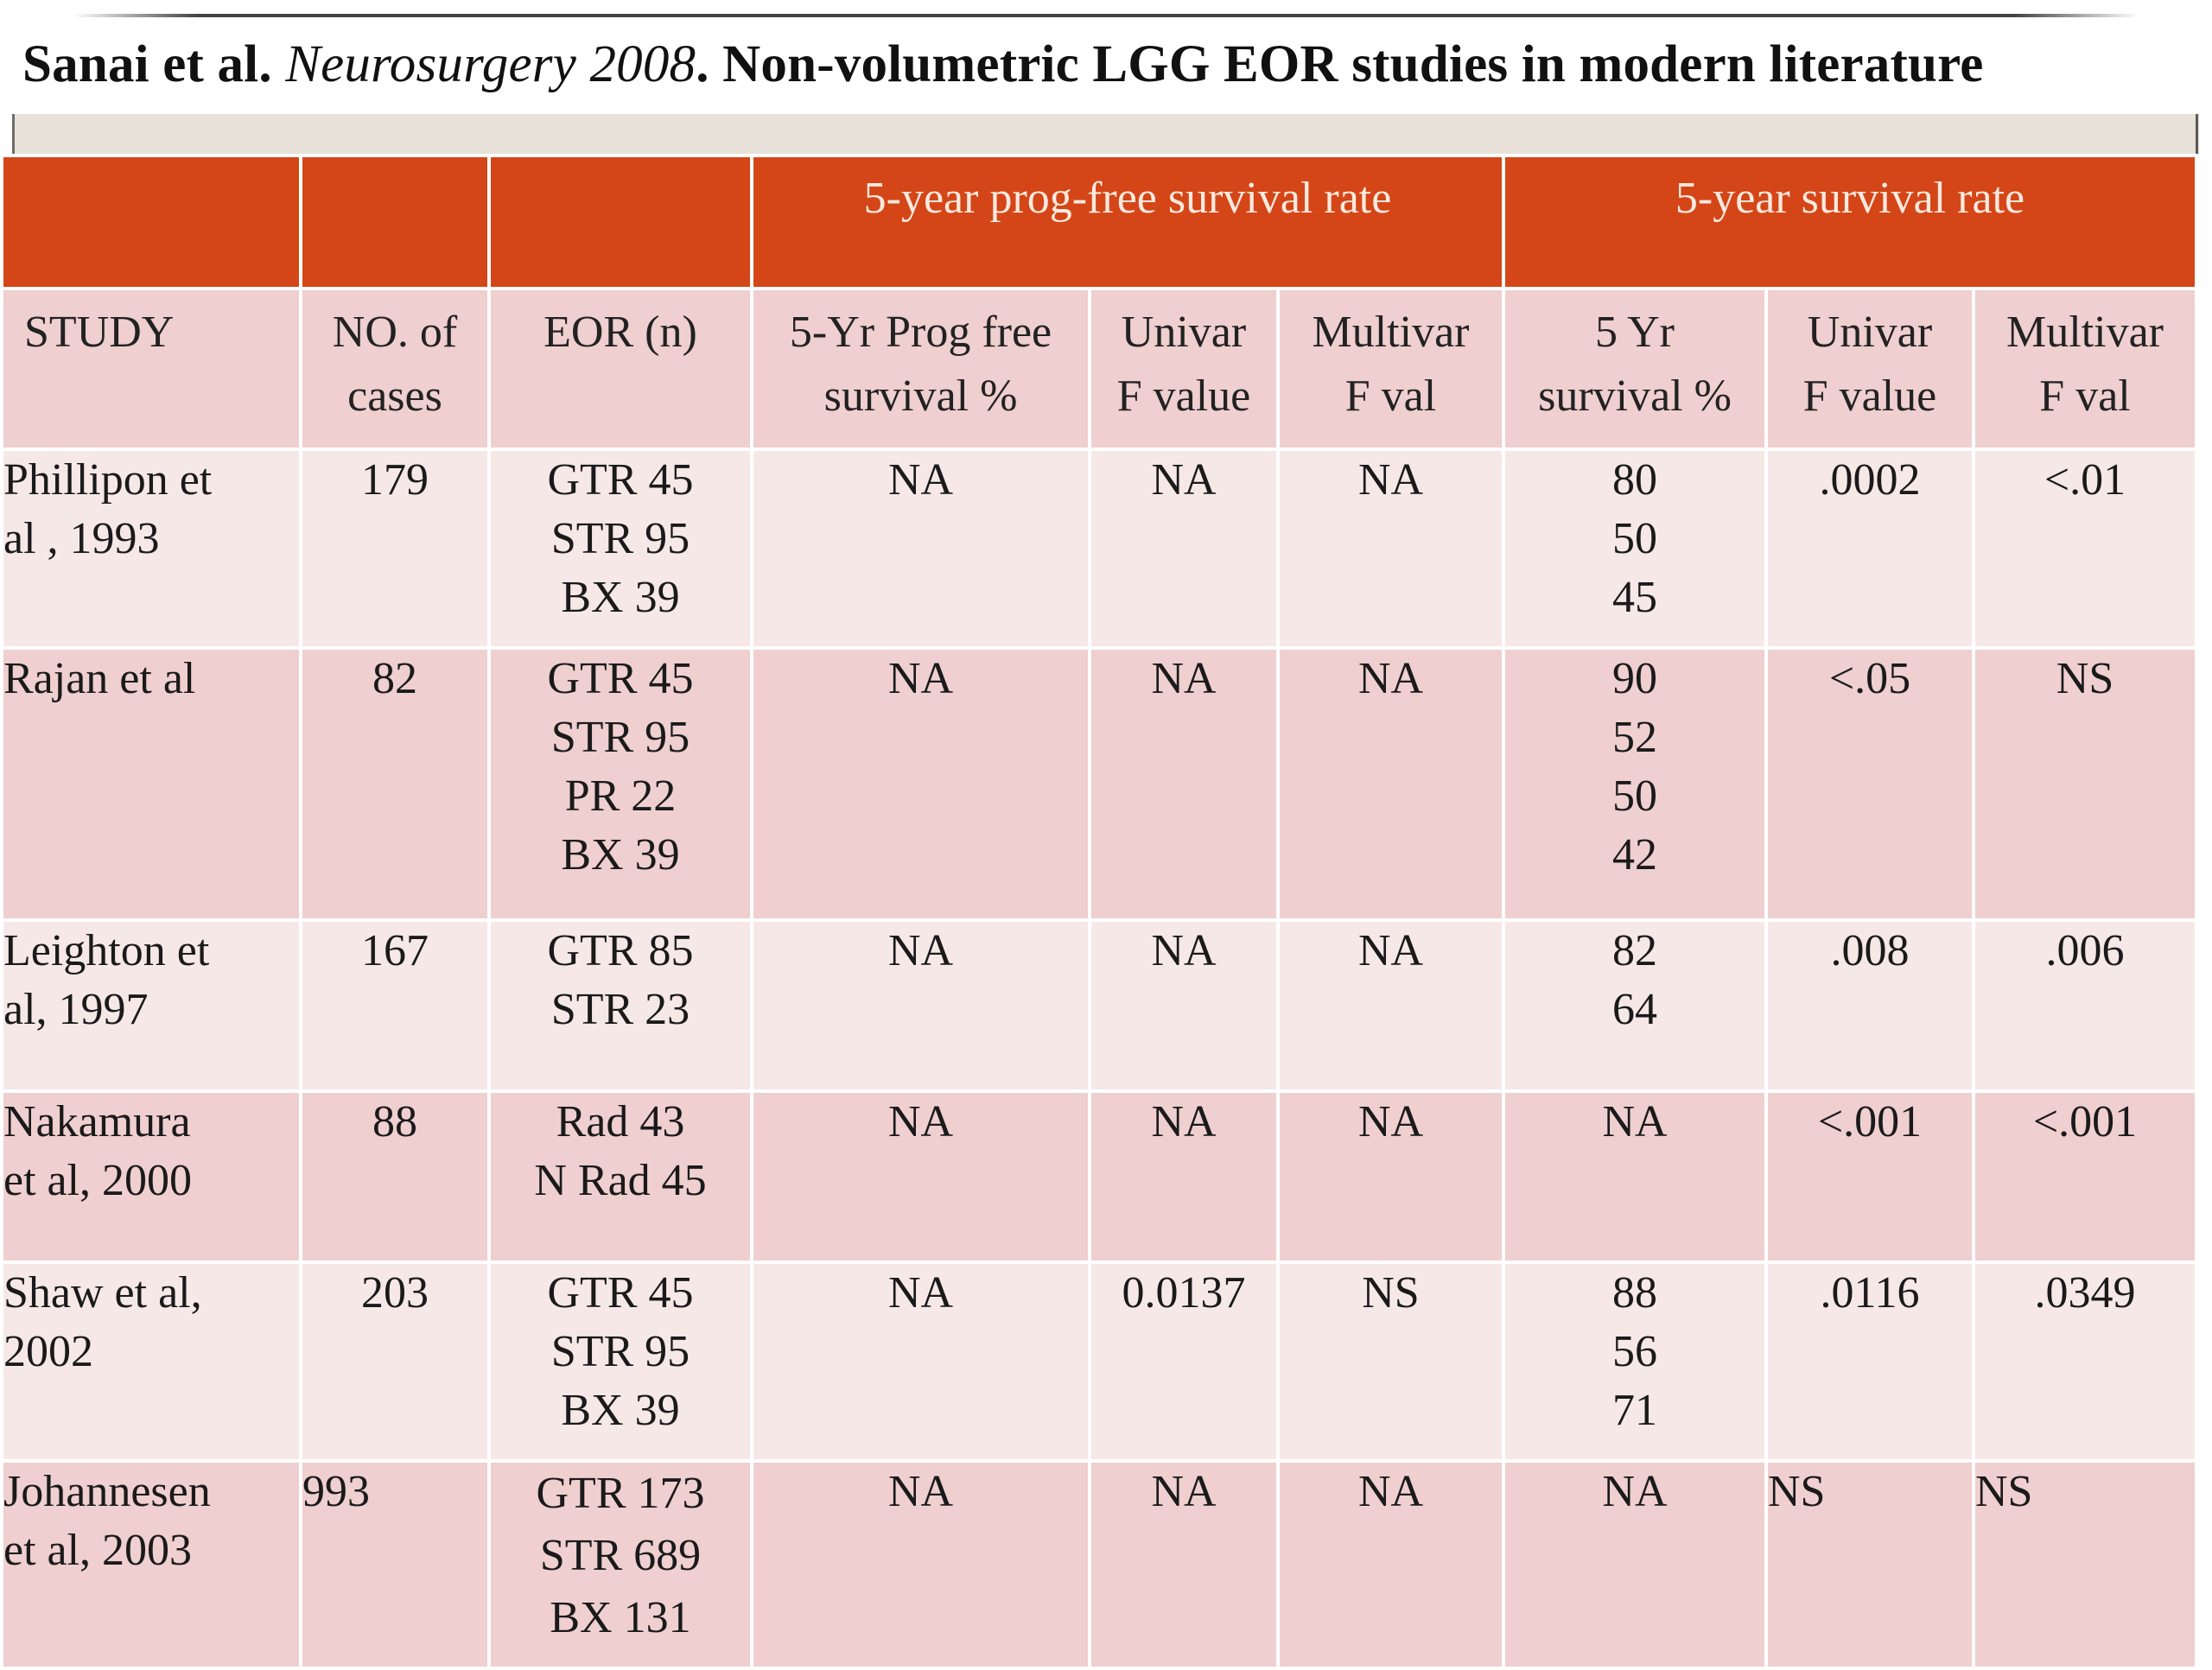 This screenshot has width=2212, height=1670. Describe the element at coordinates (1869, 1176) in the screenshot. I see `cell-os-univar: <.001` at that location.